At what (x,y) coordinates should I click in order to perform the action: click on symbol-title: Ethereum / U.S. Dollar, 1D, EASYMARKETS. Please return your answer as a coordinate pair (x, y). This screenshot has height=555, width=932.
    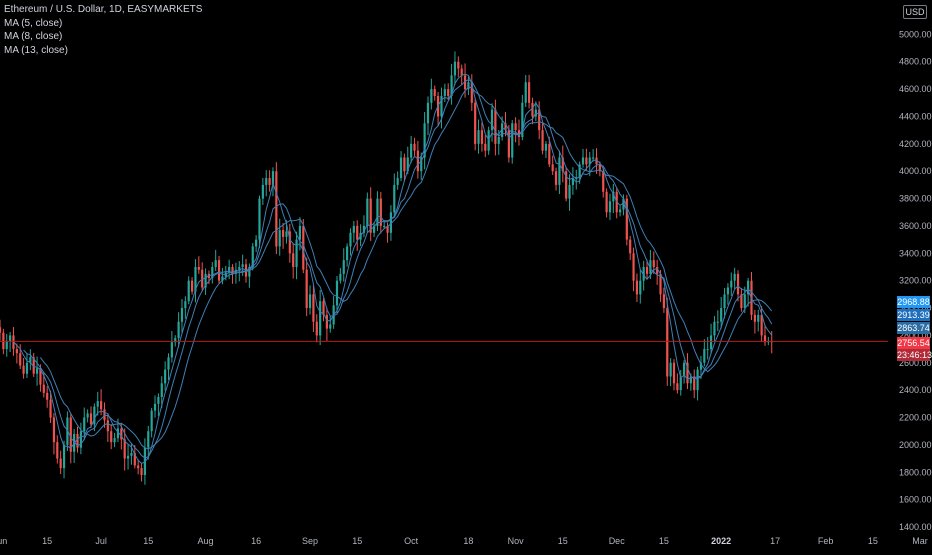
    Looking at the image, I should click on (103, 9).